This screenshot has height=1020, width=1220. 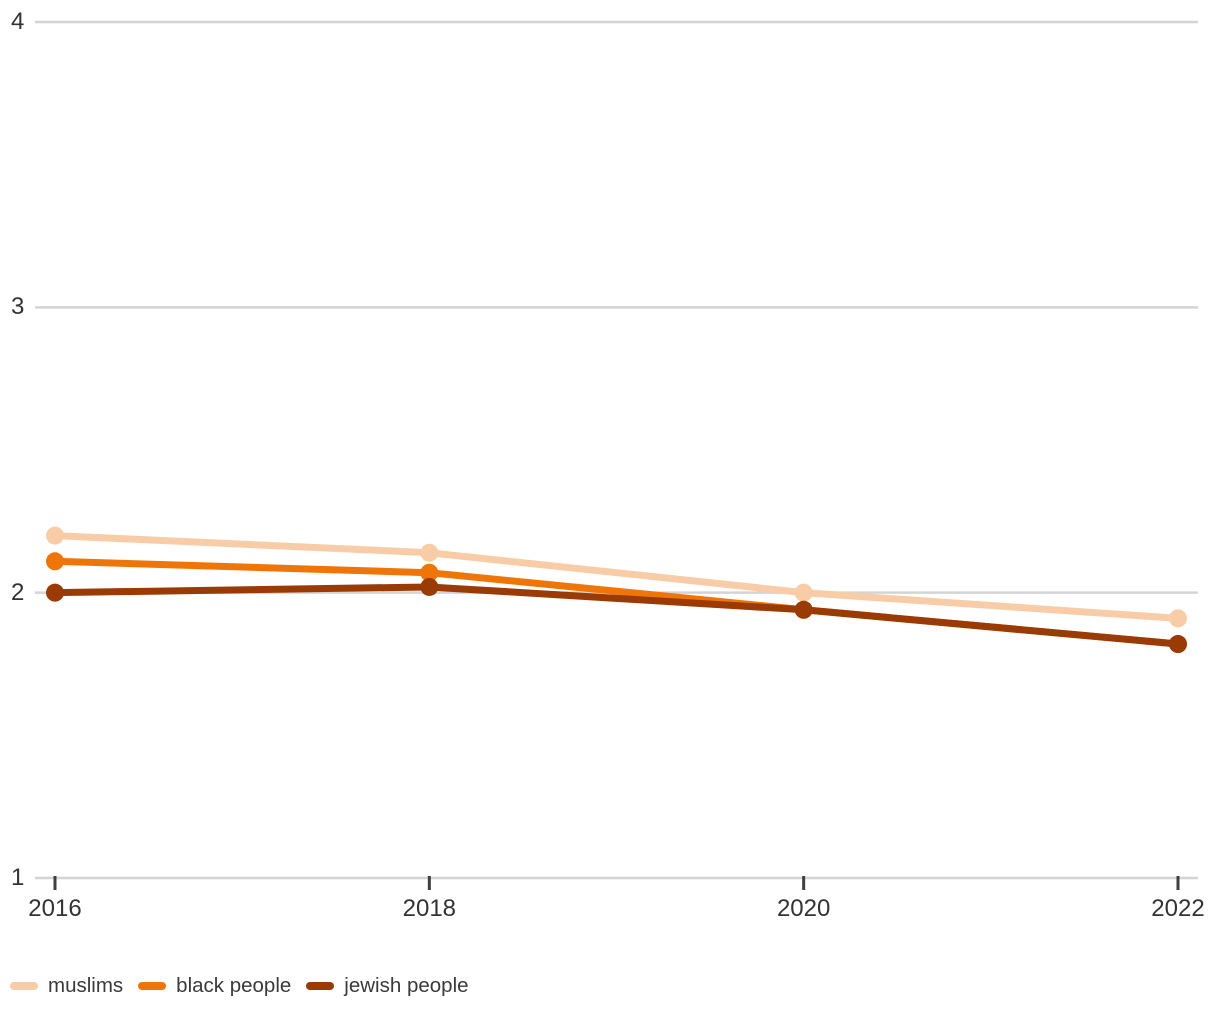 What do you see at coordinates (320, 986) in the screenshot?
I see `legend-swatch-jewish-people` at bounding box center [320, 986].